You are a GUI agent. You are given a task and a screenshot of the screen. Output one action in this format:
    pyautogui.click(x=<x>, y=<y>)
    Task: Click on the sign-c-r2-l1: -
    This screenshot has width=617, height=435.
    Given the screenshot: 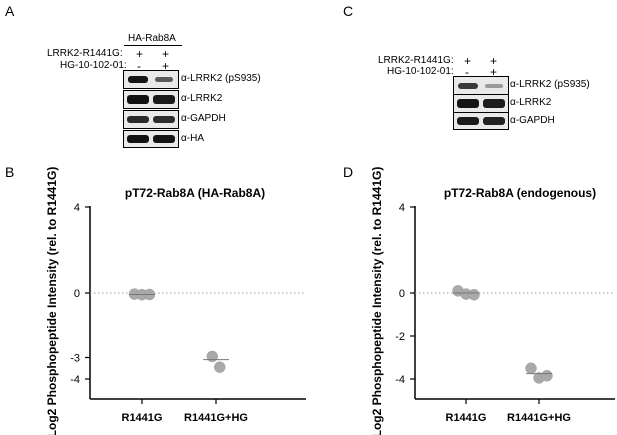 What is the action you would take?
    pyautogui.click(x=467, y=72)
    